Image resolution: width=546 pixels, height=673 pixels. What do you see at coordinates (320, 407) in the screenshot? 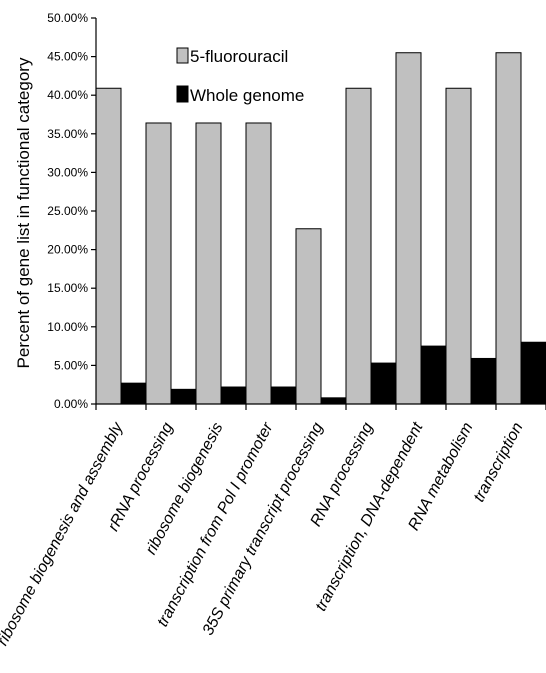
I see `x-axis-ticks` at bounding box center [320, 407].